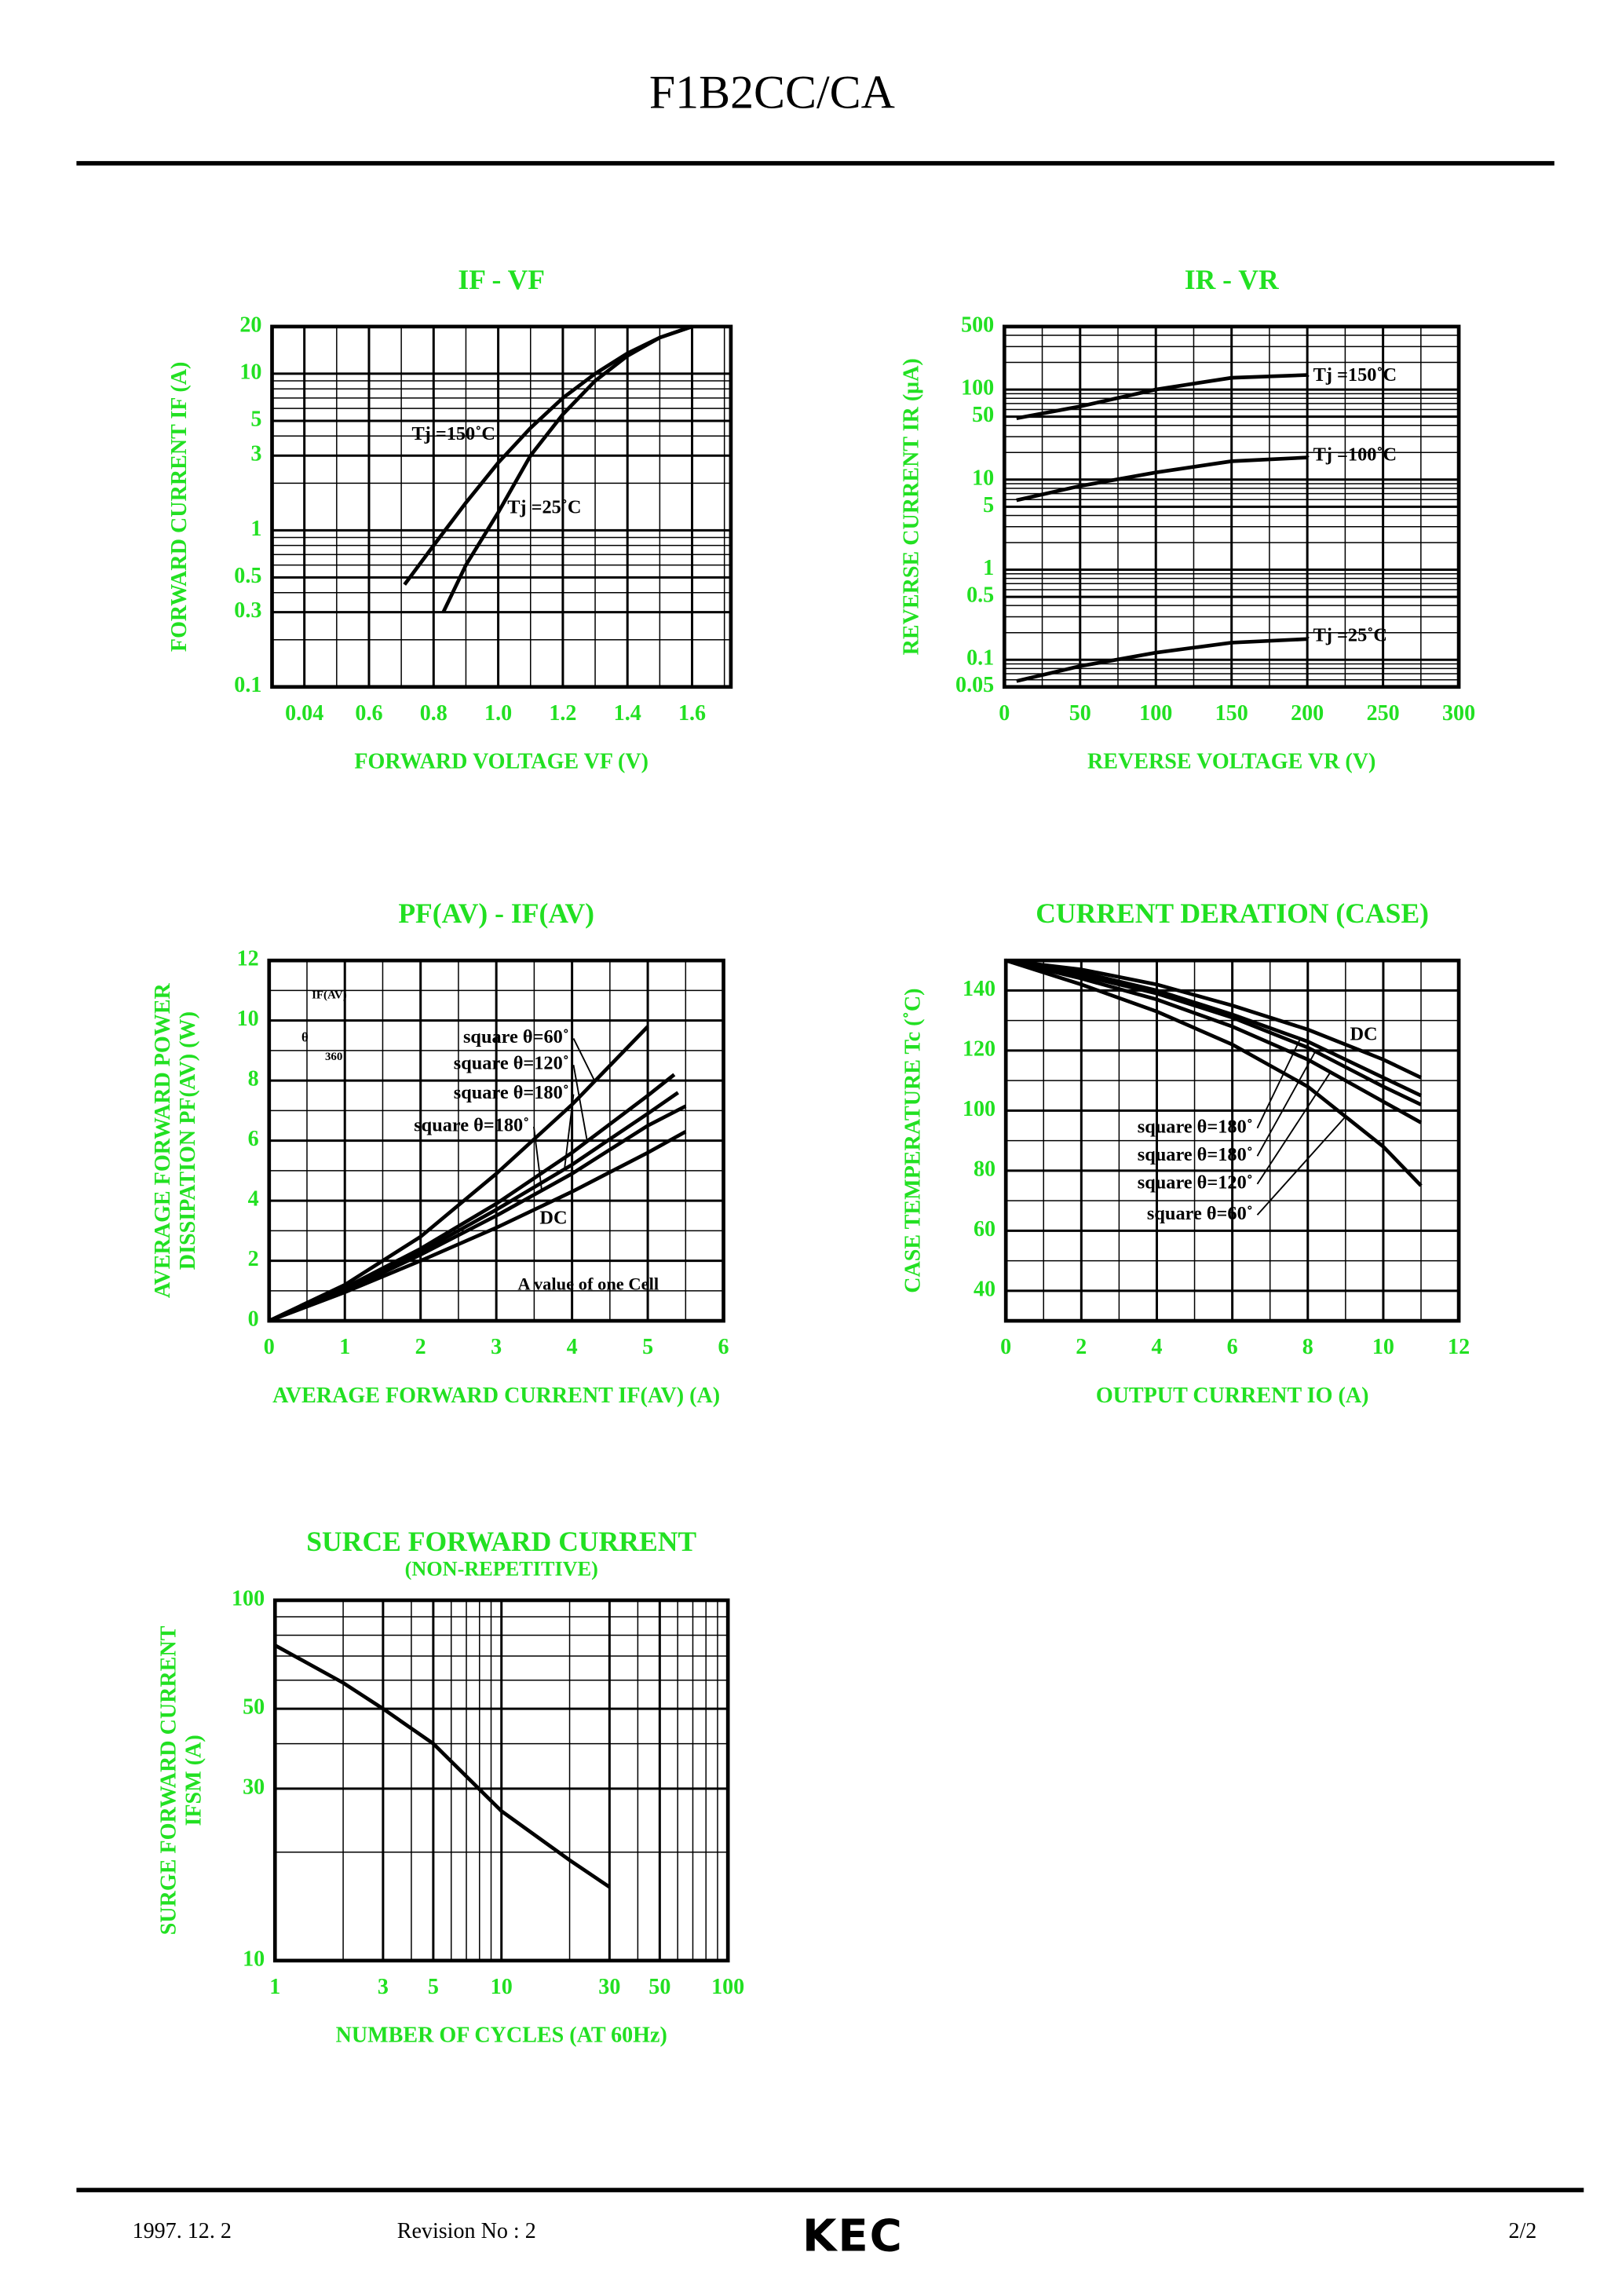 Image resolution: width=1622 pixels, height=2296 pixels. Describe the element at coordinates (254, 1200) in the screenshot. I see `y-tick-label: 4` at that location.